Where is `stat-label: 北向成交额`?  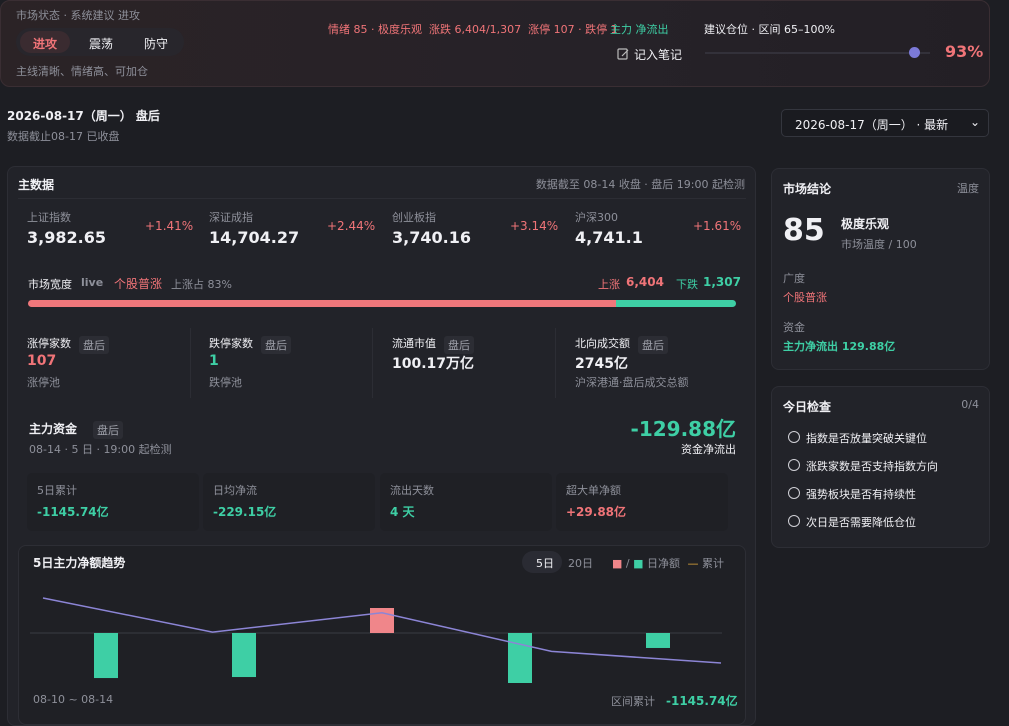
stat-label: 北向成交额 is located at coordinates (602, 343).